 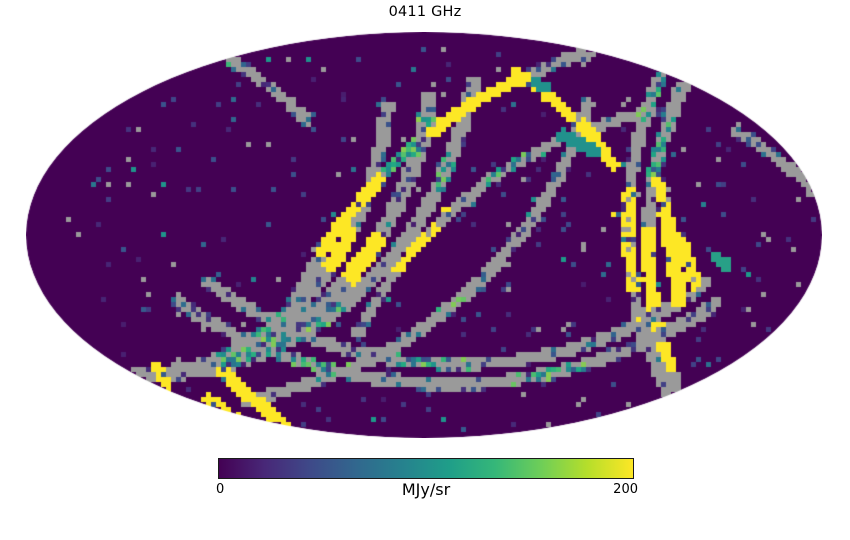 What do you see at coordinates (220, 489) in the screenshot?
I see `colorbar-tick-min: 0` at bounding box center [220, 489].